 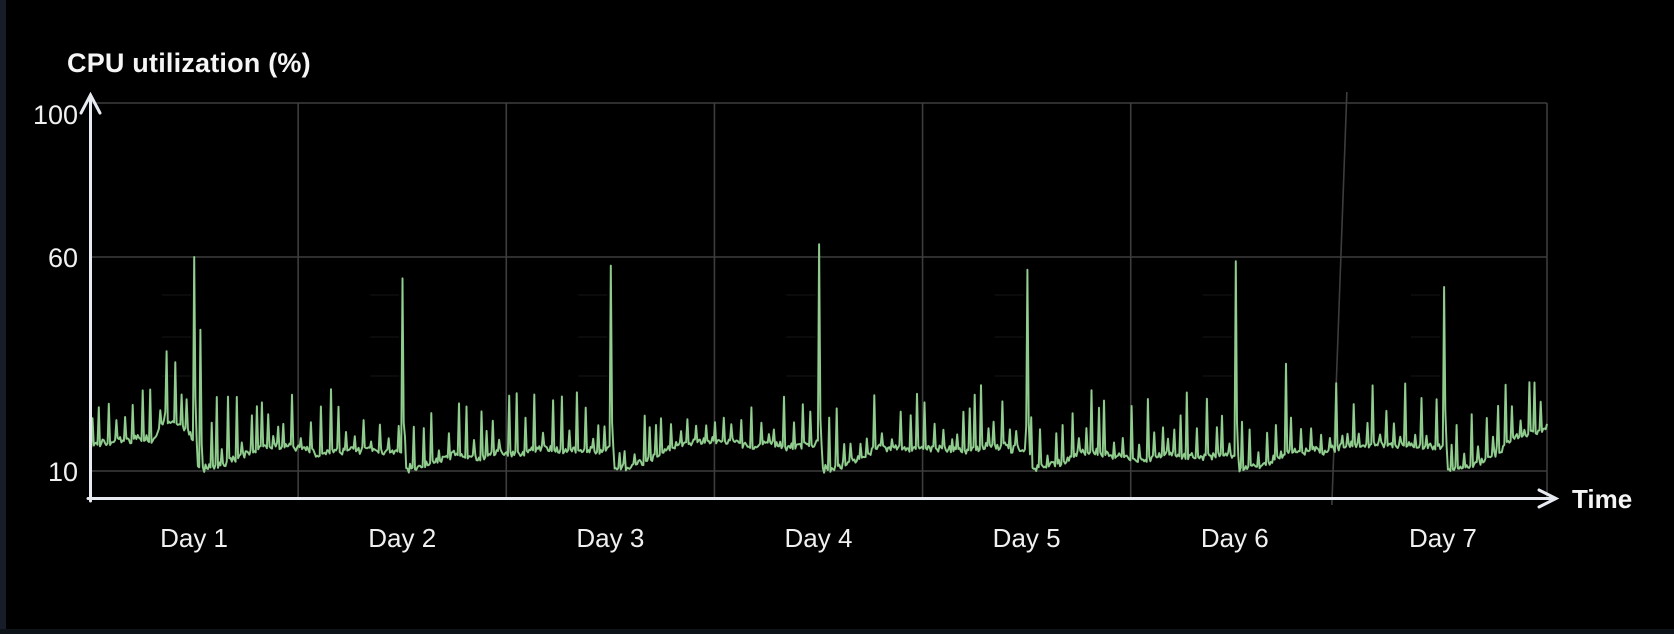 I want to click on chart-title: CPU utilization (%), so click(x=189, y=63).